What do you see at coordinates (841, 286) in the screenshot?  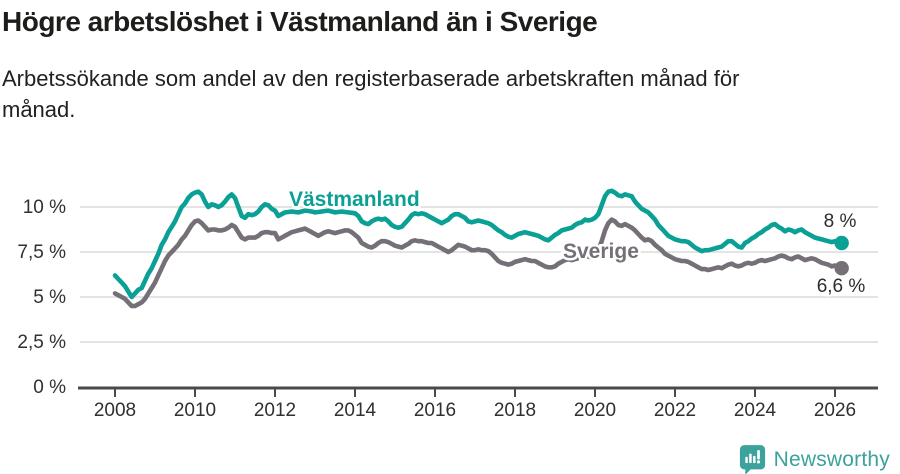 I see `end-value-label-sverige: 6,6 %` at bounding box center [841, 286].